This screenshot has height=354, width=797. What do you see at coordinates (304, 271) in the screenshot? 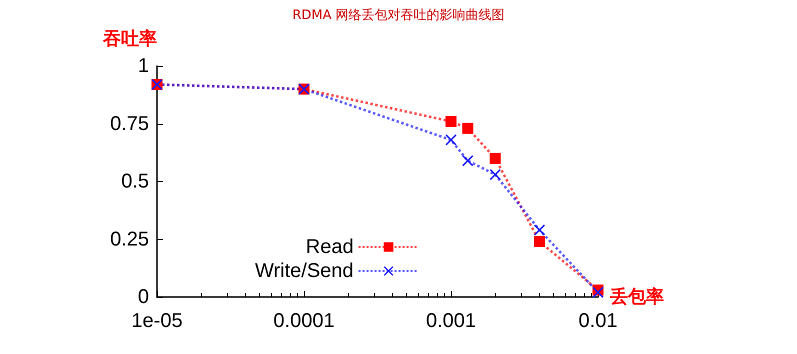
I see `legend-label: Write/Send` at bounding box center [304, 271].